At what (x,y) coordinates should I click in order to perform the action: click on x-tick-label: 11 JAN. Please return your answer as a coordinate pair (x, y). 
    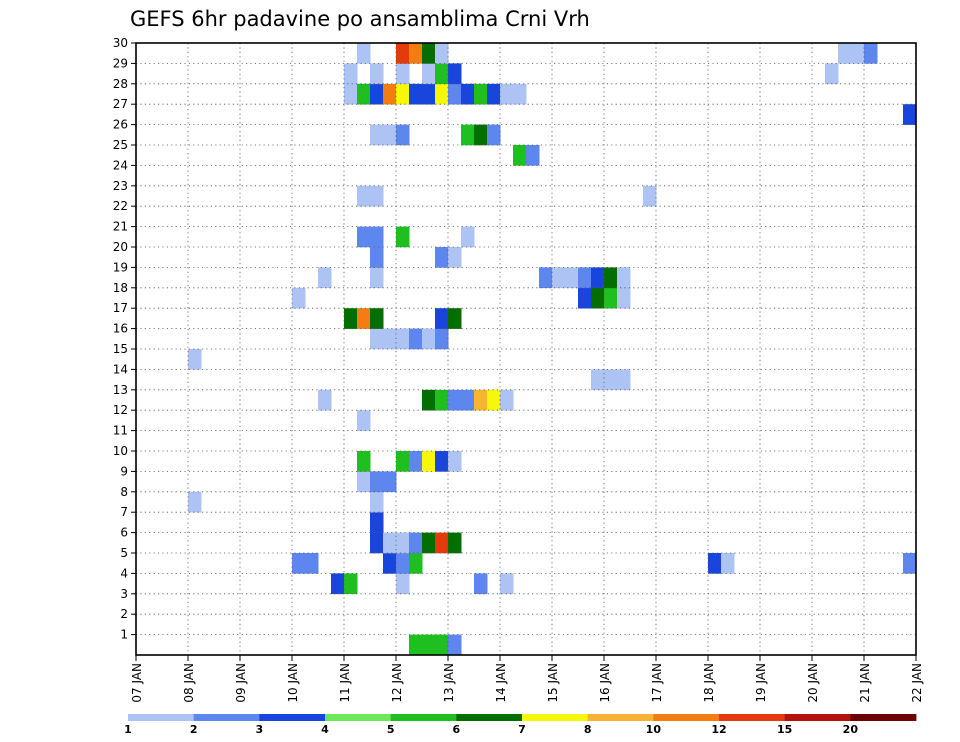
    Looking at the image, I should click on (345, 683).